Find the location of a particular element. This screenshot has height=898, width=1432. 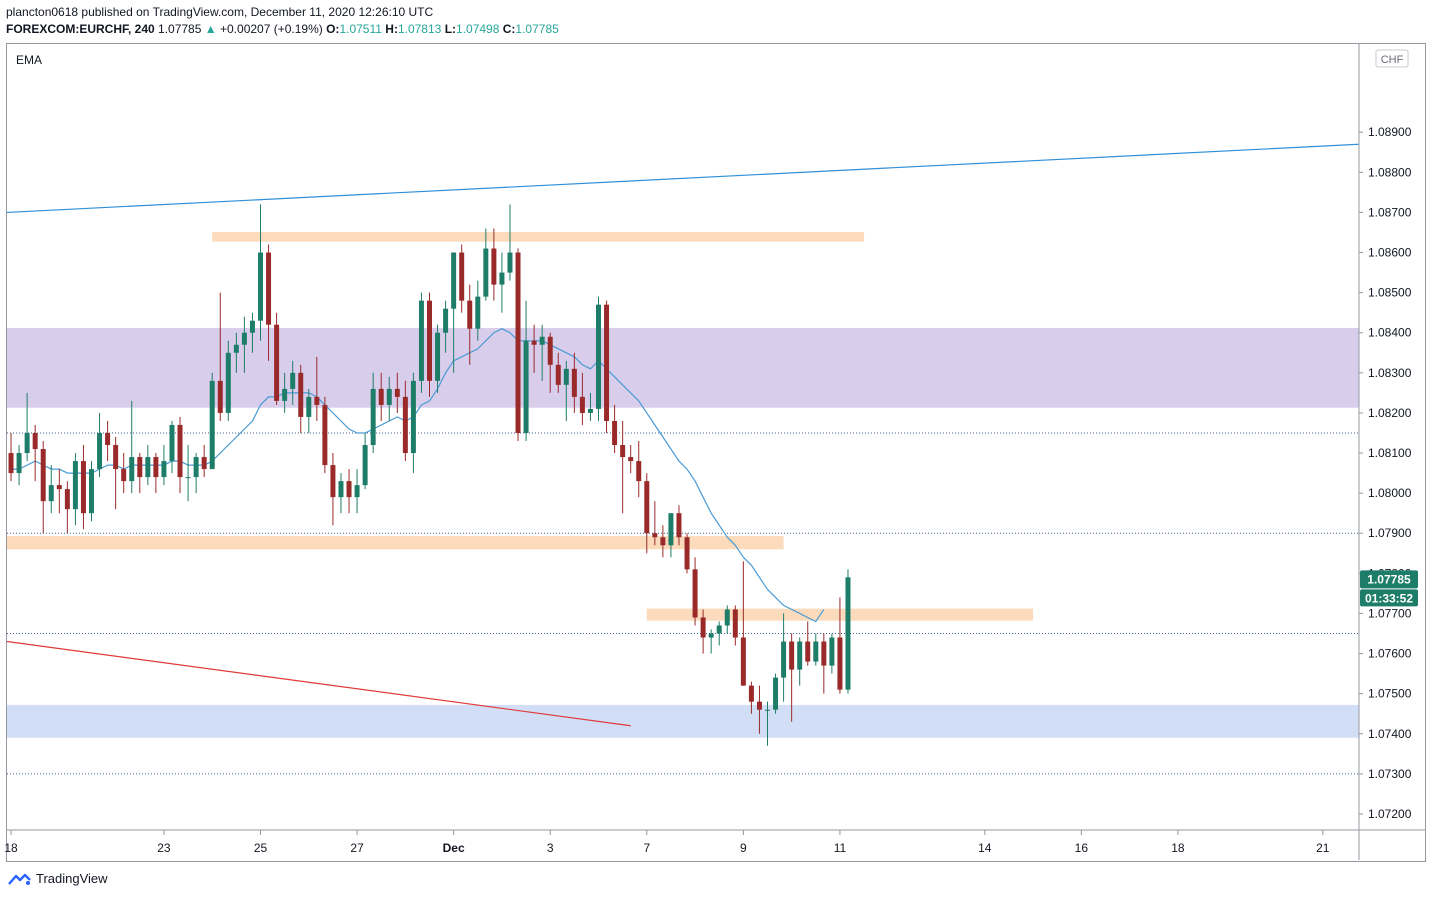

upper-trendline is located at coordinates (683, 178).